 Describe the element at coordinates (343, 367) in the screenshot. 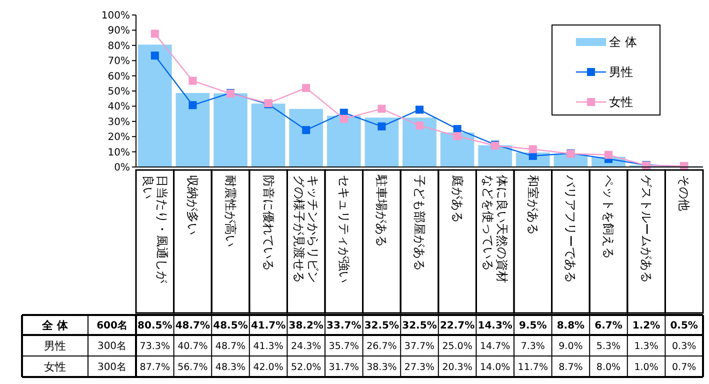

I see `data-label: 31.7%` at that location.